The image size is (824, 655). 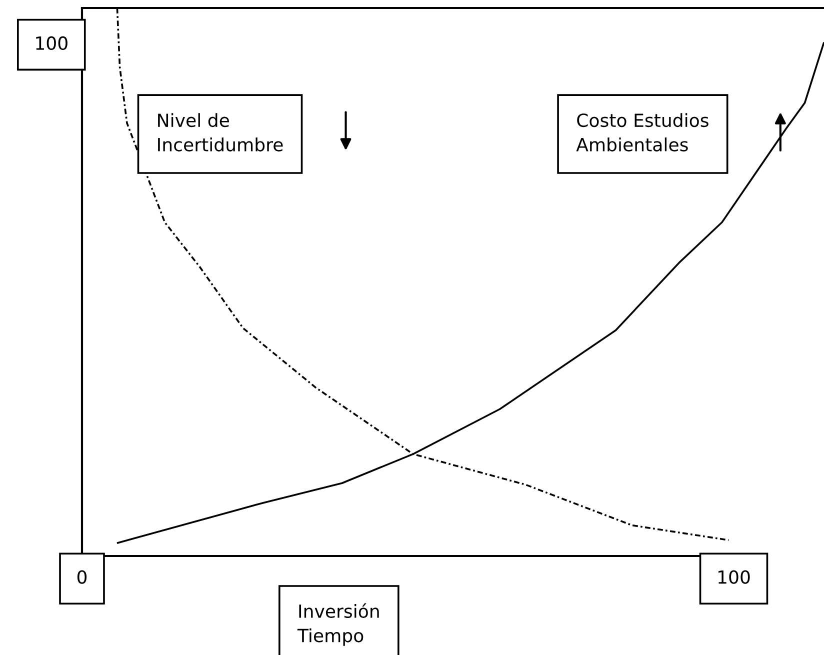 What do you see at coordinates (220, 132) in the screenshot?
I see `series-label: Nivel de Incertidumbre` at bounding box center [220, 132].